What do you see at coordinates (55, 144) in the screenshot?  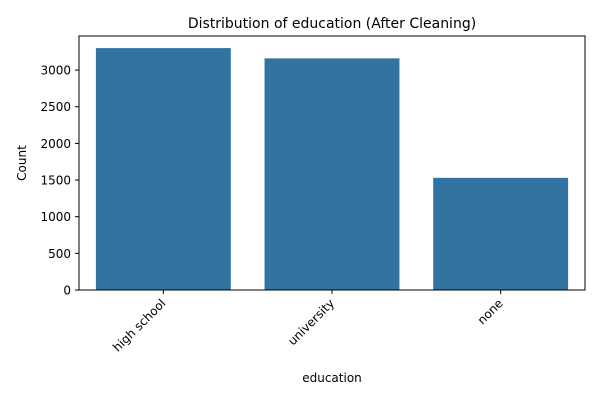 I see `y-tick-label: 2000` at bounding box center [55, 144].